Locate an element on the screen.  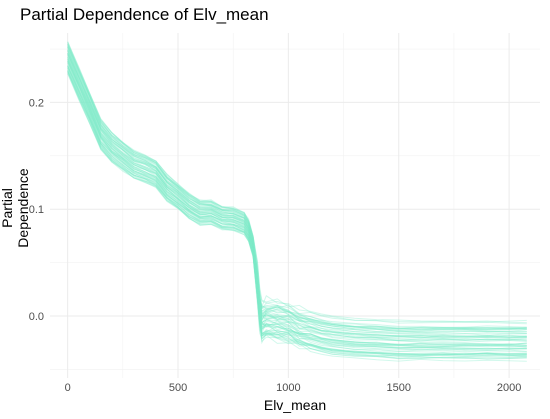
y-tick-label: 0.0 is located at coordinates (36, 317).